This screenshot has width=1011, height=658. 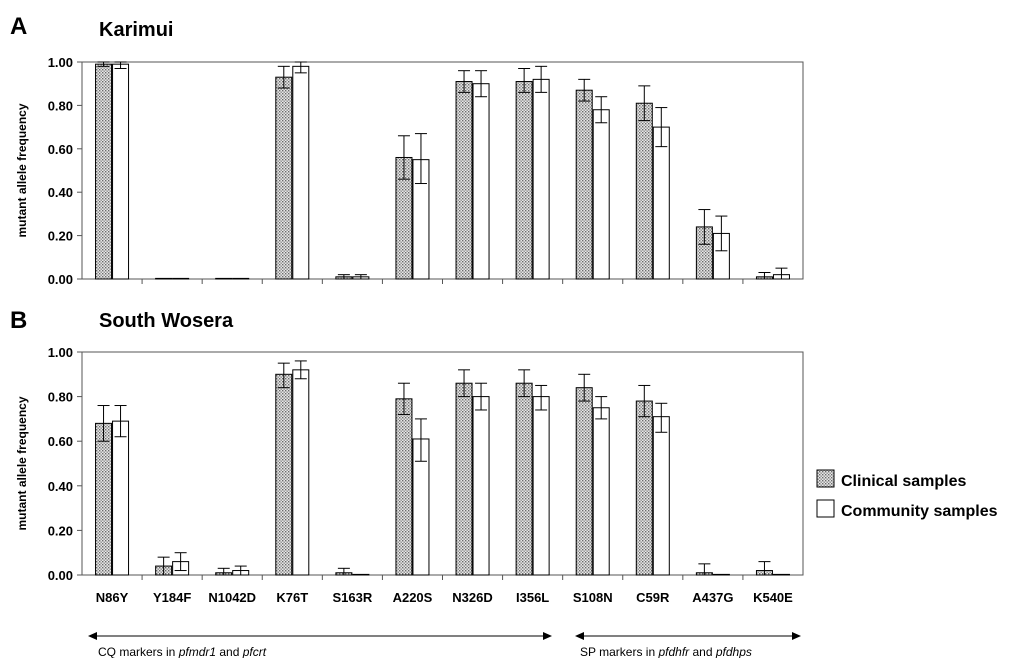 What do you see at coordinates (353, 597) in the screenshot?
I see `category-label: S163R` at bounding box center [353, 597].